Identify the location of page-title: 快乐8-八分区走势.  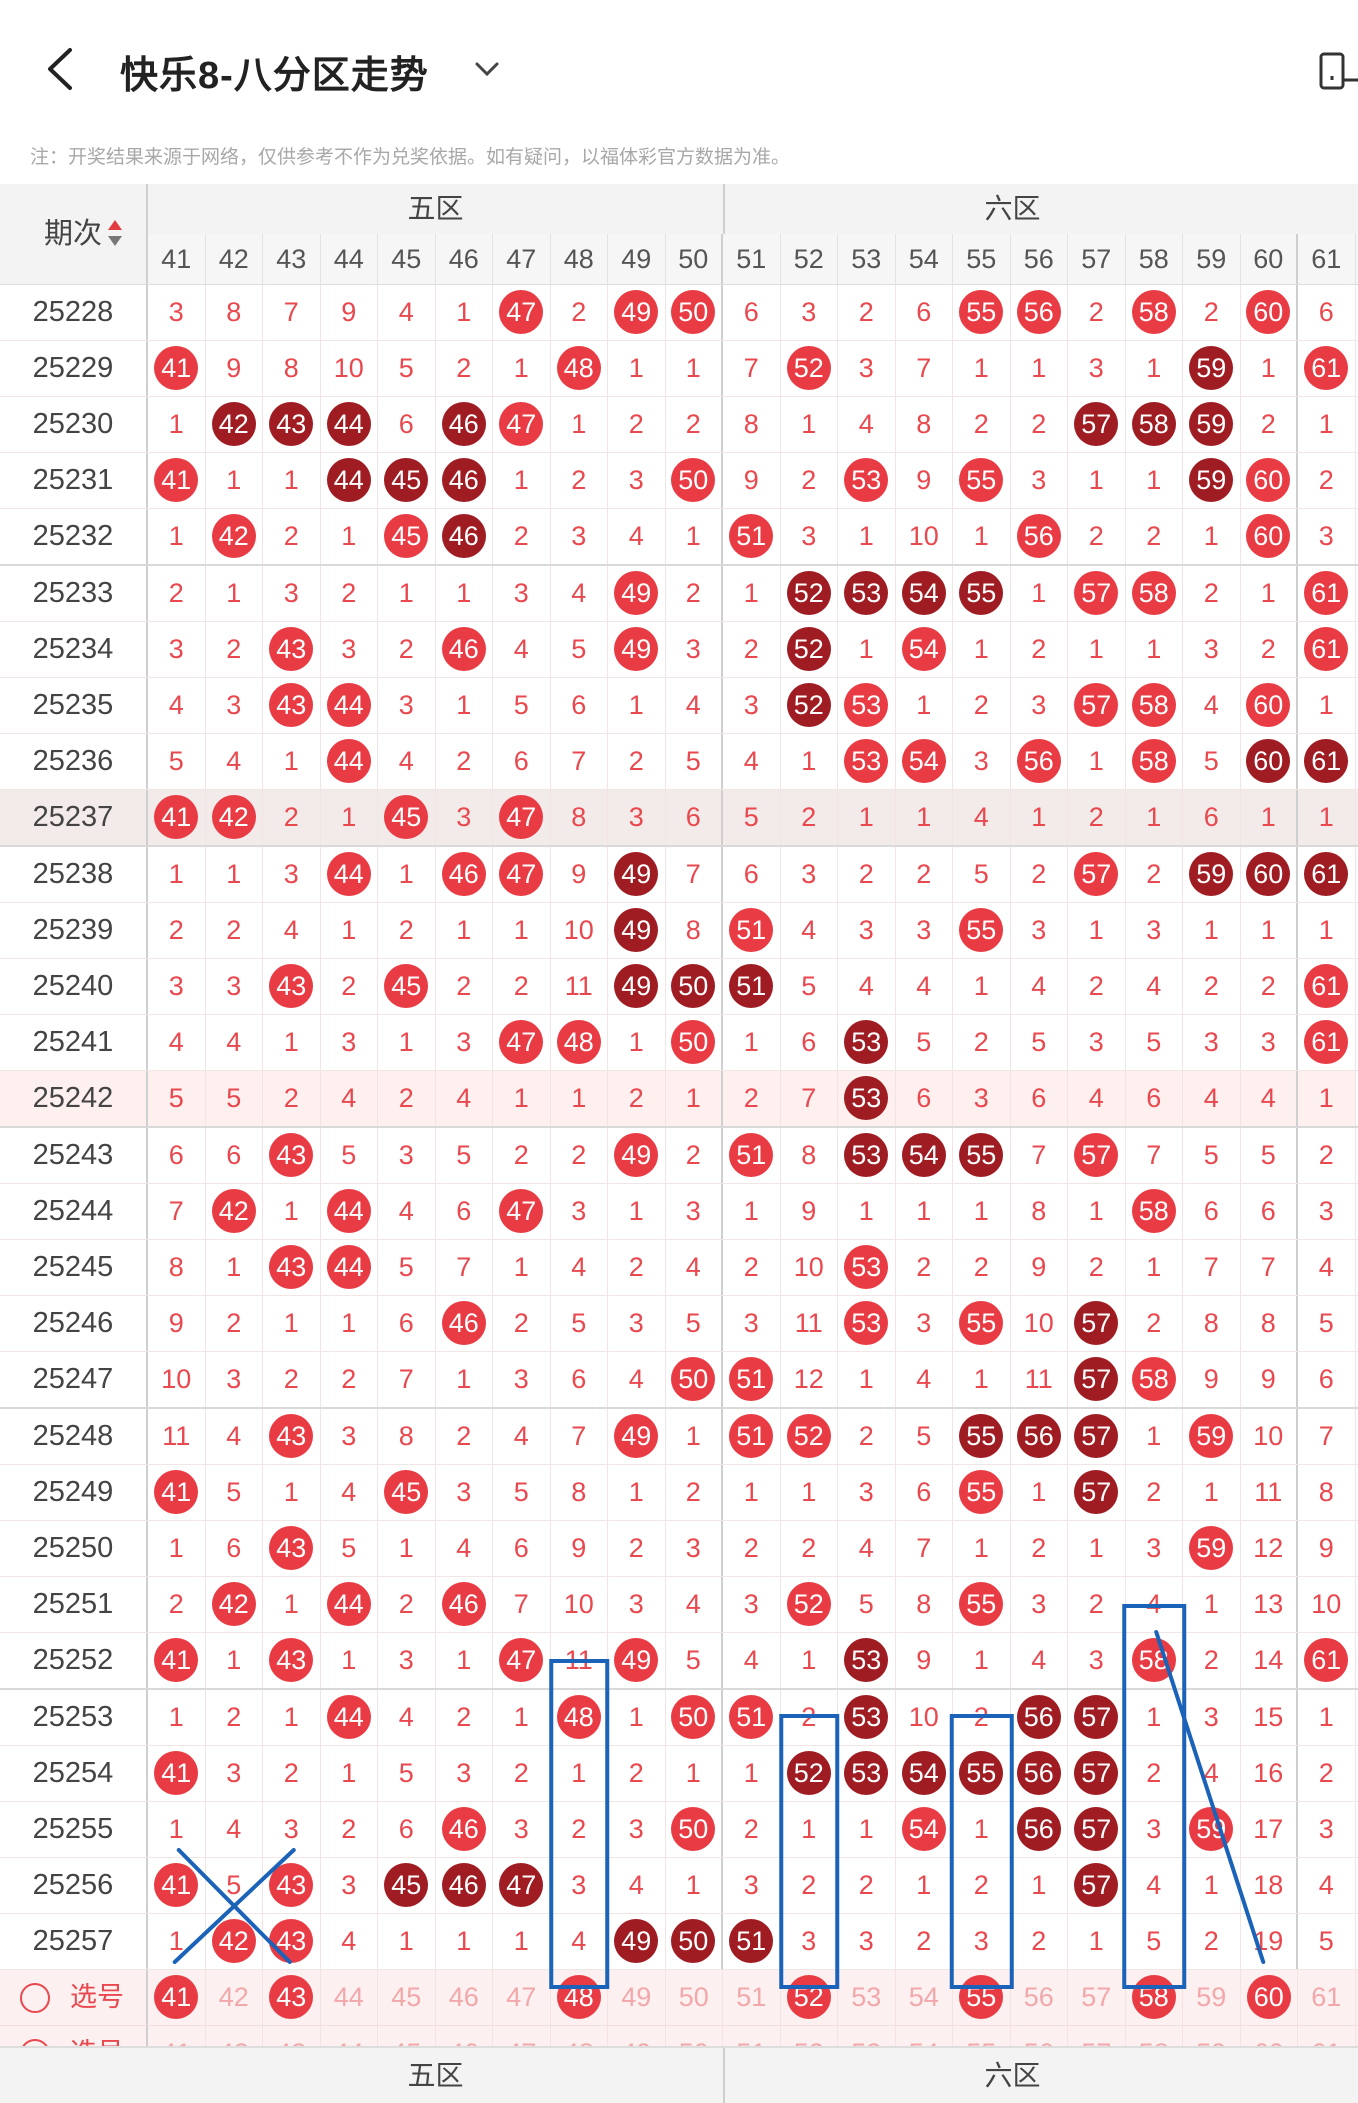
(274, 76).